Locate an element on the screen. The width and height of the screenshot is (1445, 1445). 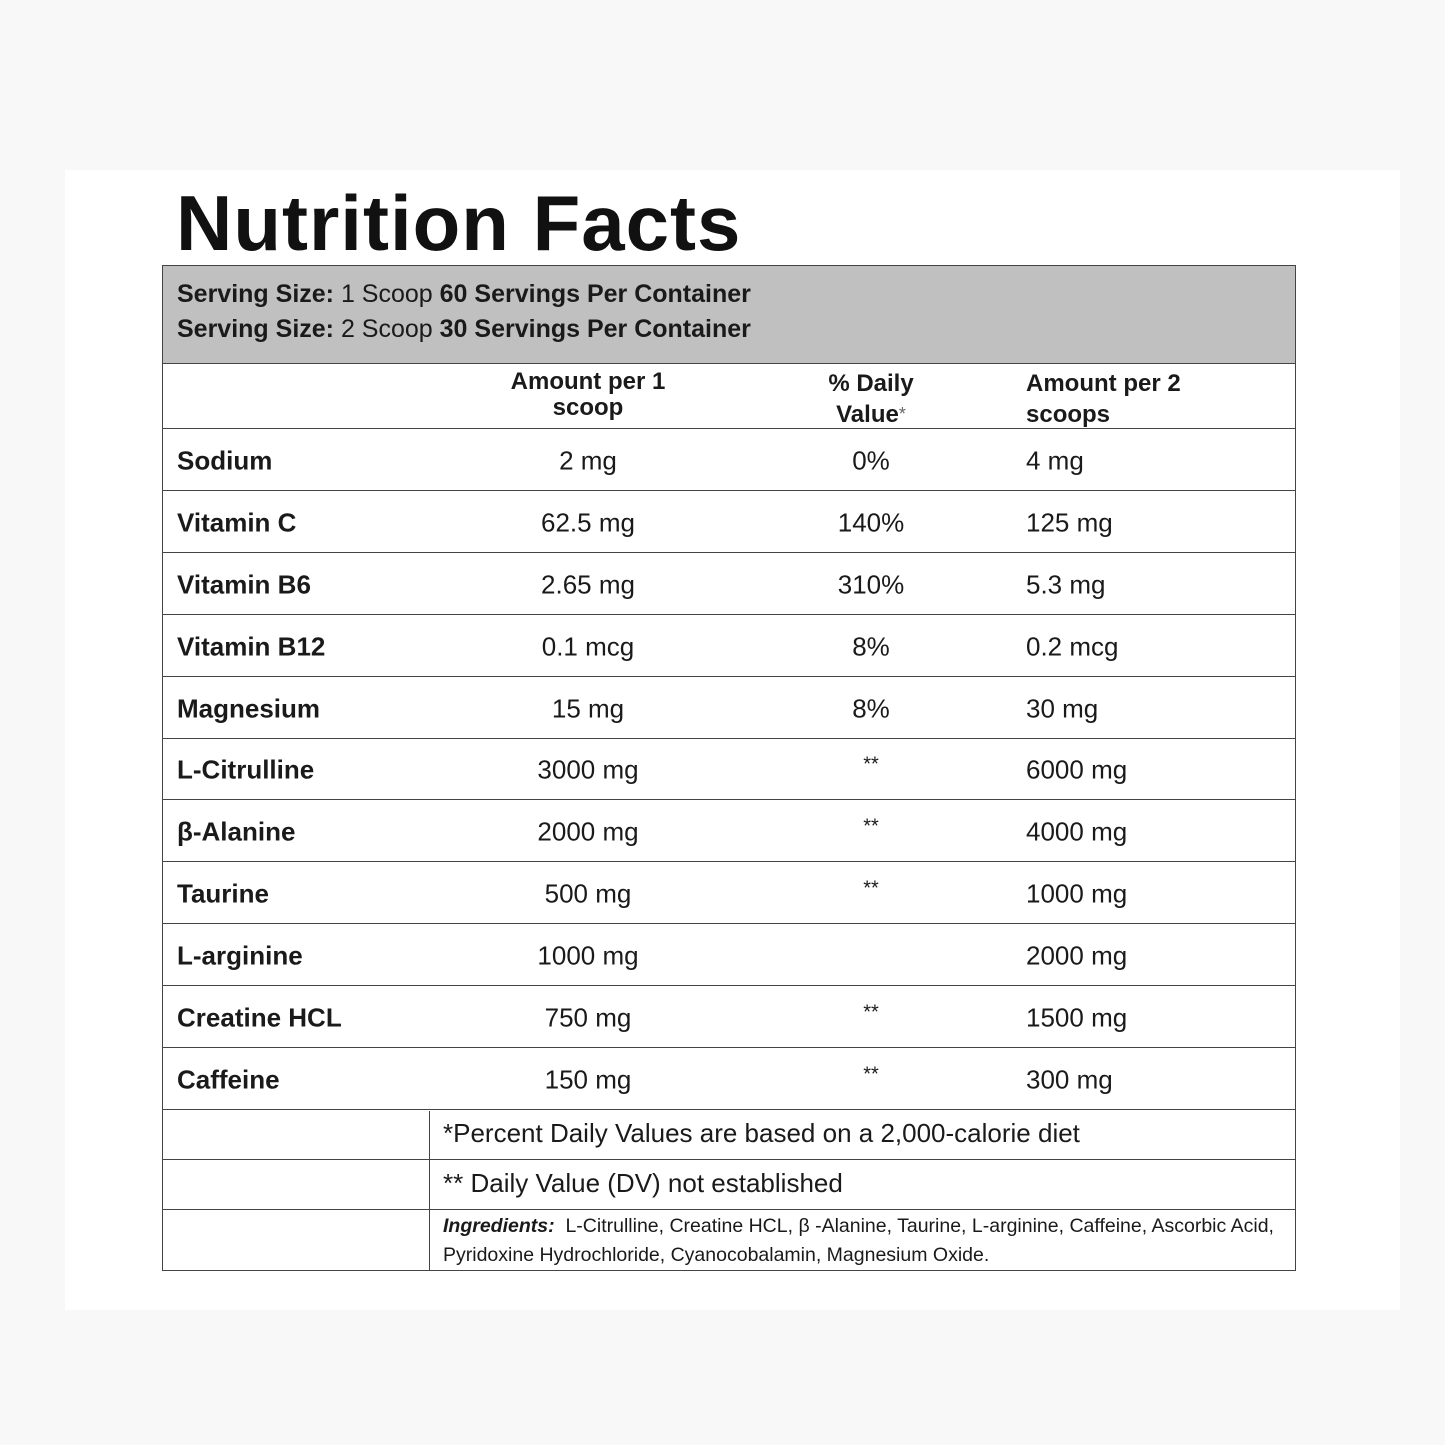
amount-1: 2000 mg is located at coordinates (588, 831).